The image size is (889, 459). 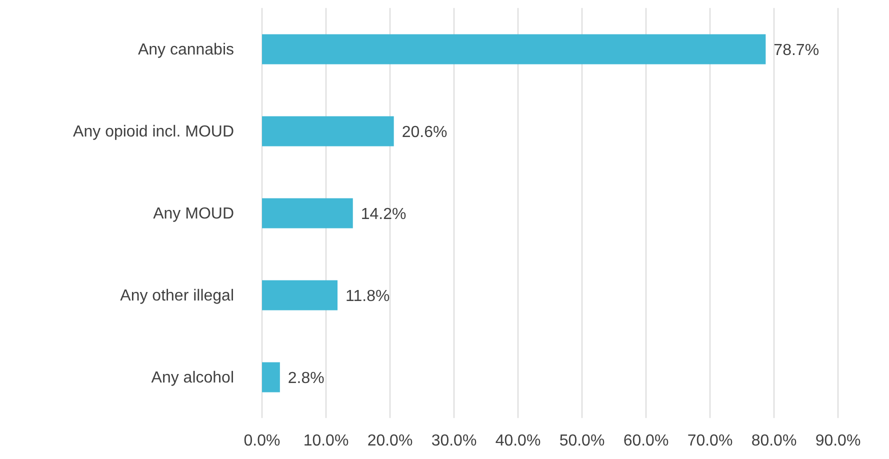 I want to click on y-tick-label: Any cannabis, so click(x=186, y=50).